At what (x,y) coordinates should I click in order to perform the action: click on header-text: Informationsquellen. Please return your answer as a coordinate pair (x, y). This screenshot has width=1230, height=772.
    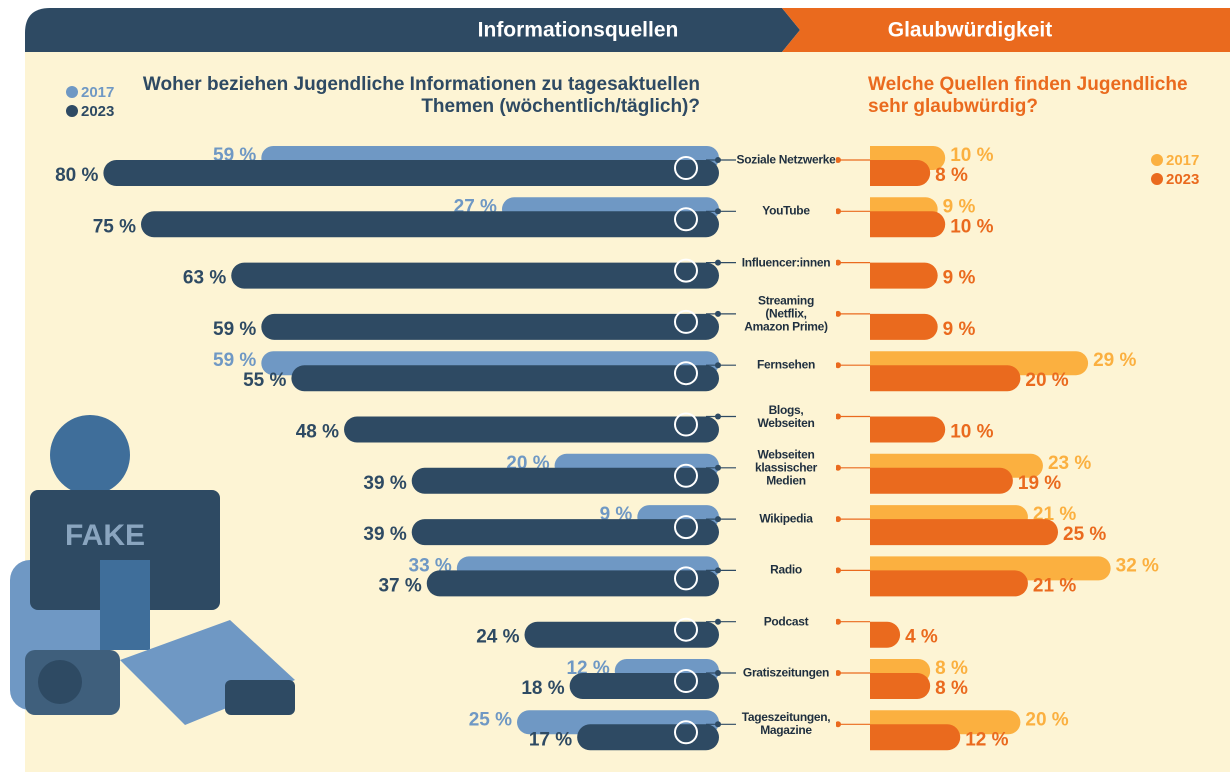
    Looking at the image, I should click on (578, 30).